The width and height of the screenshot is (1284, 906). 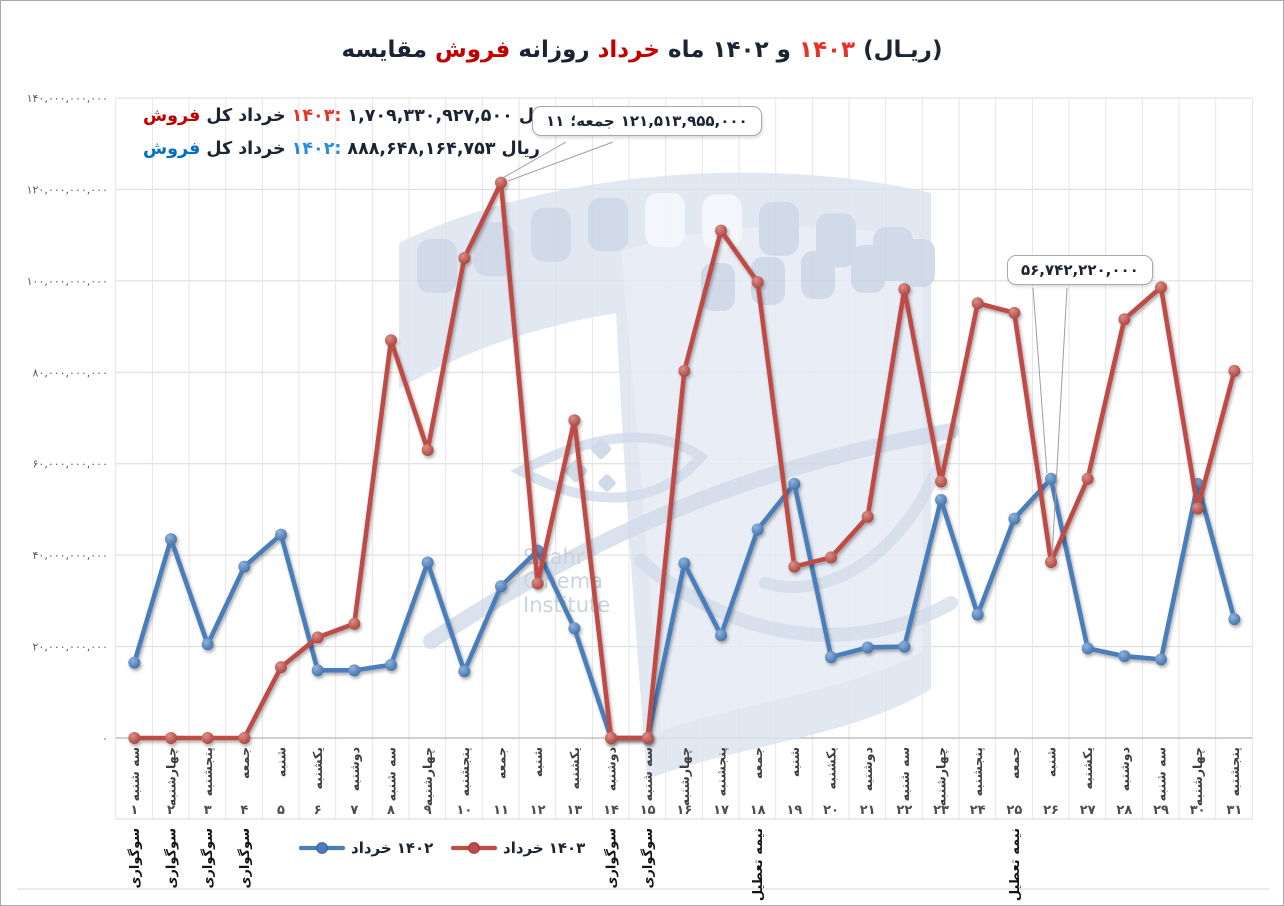 I want to click on day-note-label-4: سوگواری, so click(x=245, y=858).